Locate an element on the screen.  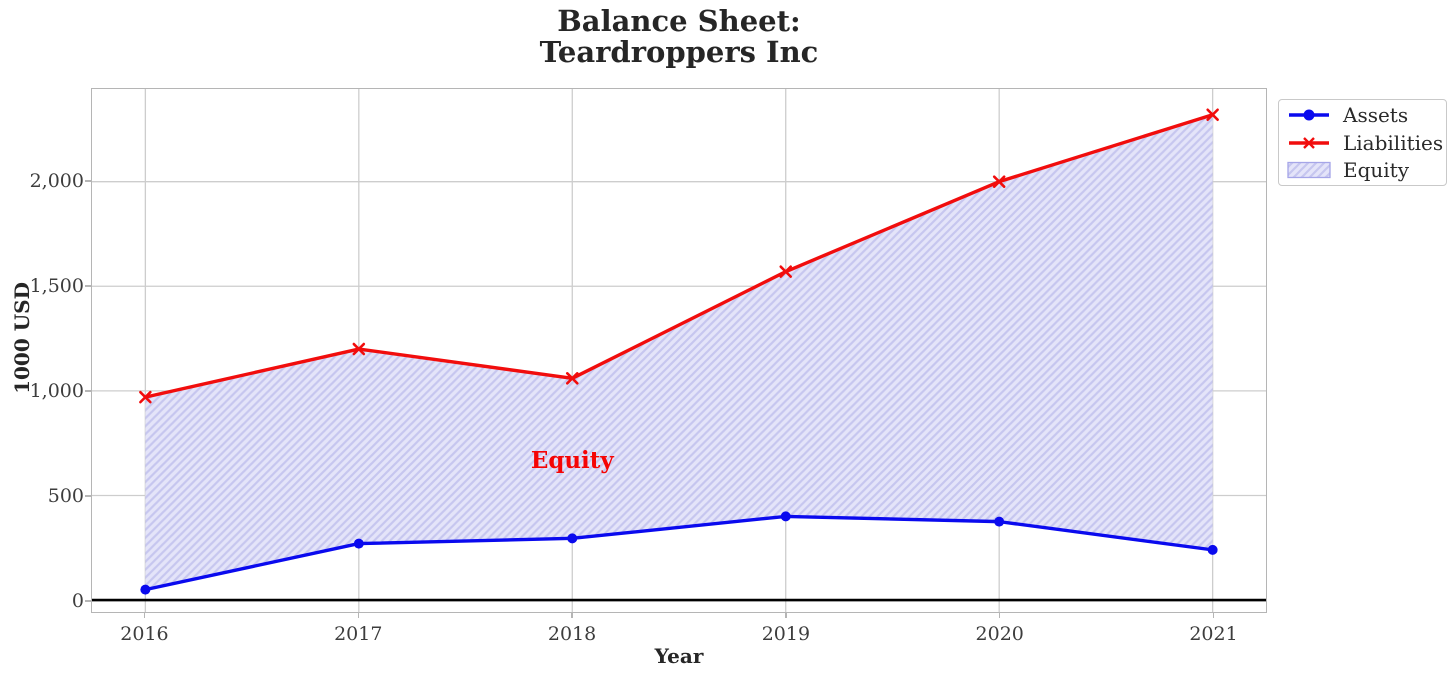
equity-annotation: Equity is located at coordinates (573, 460).